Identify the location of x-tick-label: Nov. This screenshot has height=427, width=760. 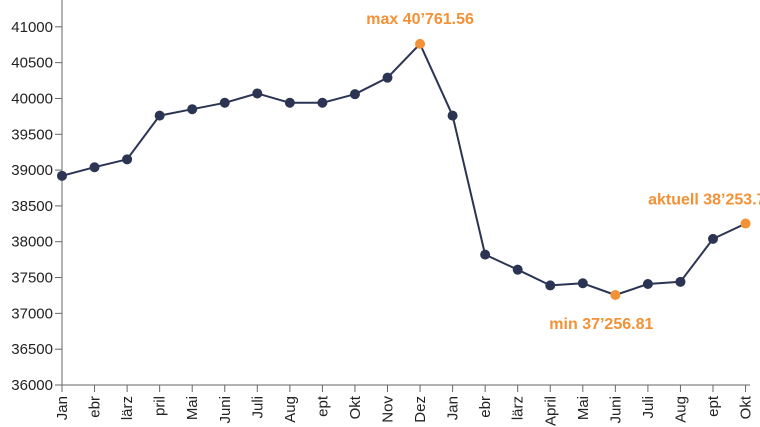
(388, 409).